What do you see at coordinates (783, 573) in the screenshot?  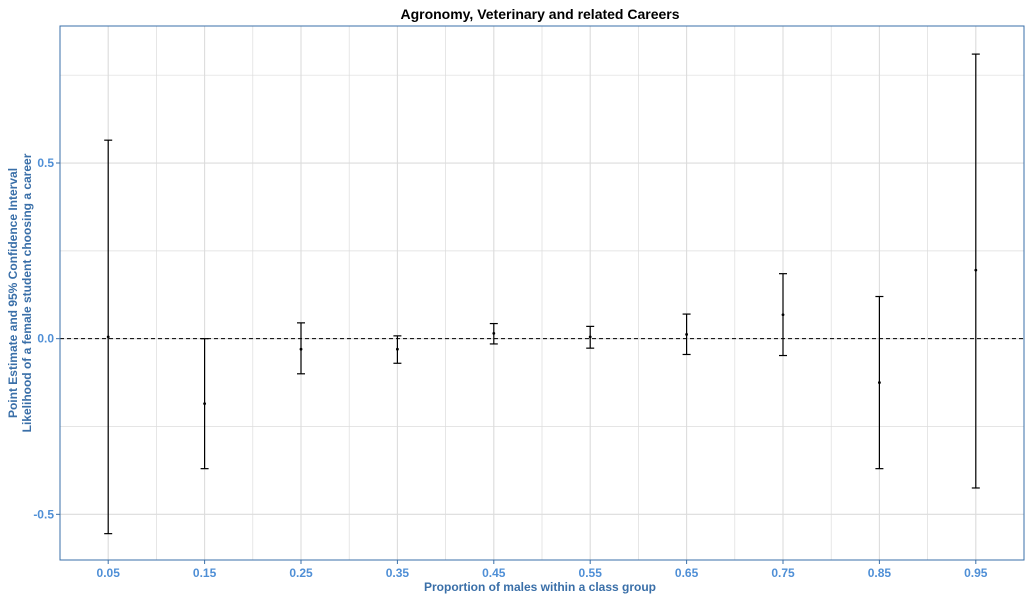 I see `x-tick-label: 0.75` at bounding box center [783, 573].